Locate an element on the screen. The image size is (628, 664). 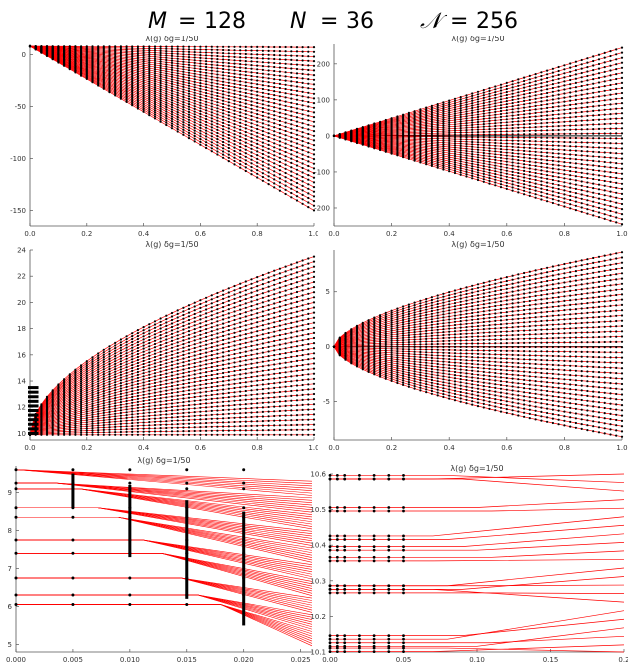
title-value: 256 is located at coordinates (497, 21).